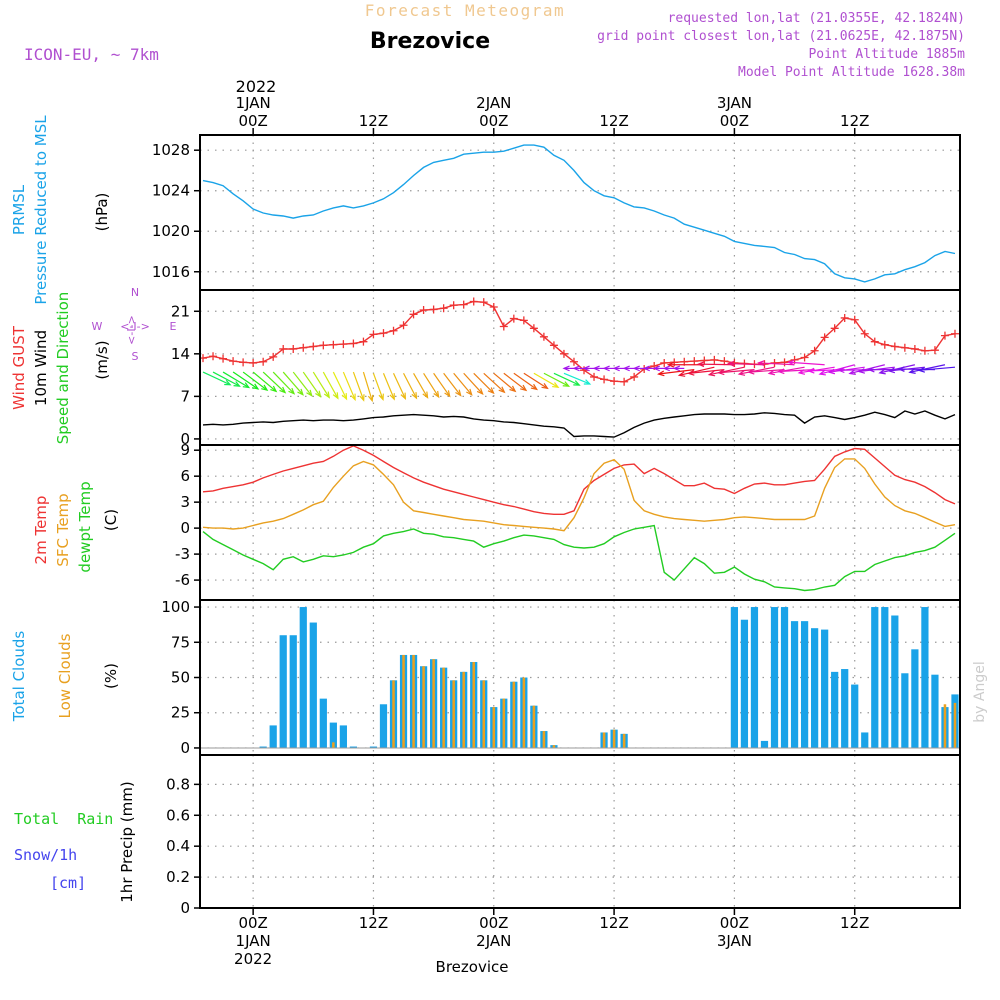 This screenshot has height=1000, width=1000. Describe the element at coordinates (68, 883) in the screenshot. I see `snow-unit-label: [cm]` at that location.